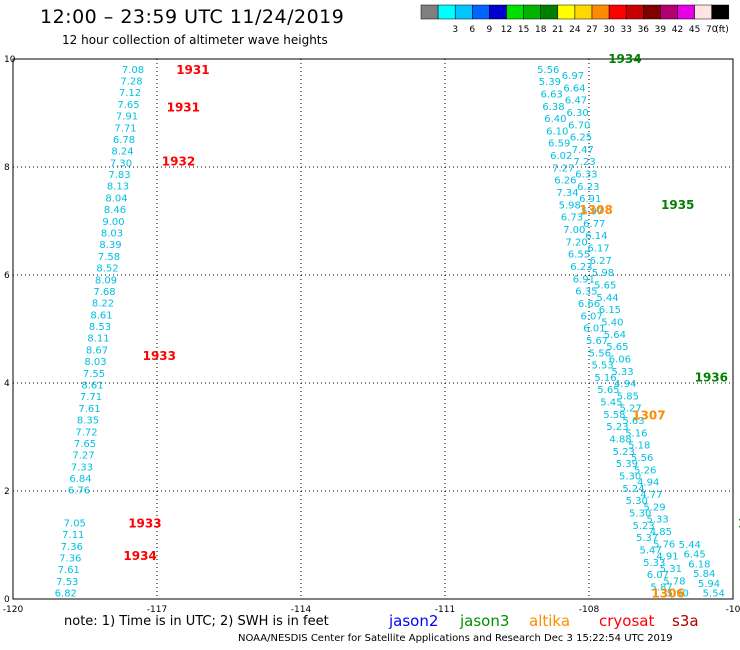 The height and width of the screenshot is (650, 740). What do you see at coordinates (605, 378) in the screenshot?
I see `wave-height-value: 5.16` at bounding box center [605, 378].